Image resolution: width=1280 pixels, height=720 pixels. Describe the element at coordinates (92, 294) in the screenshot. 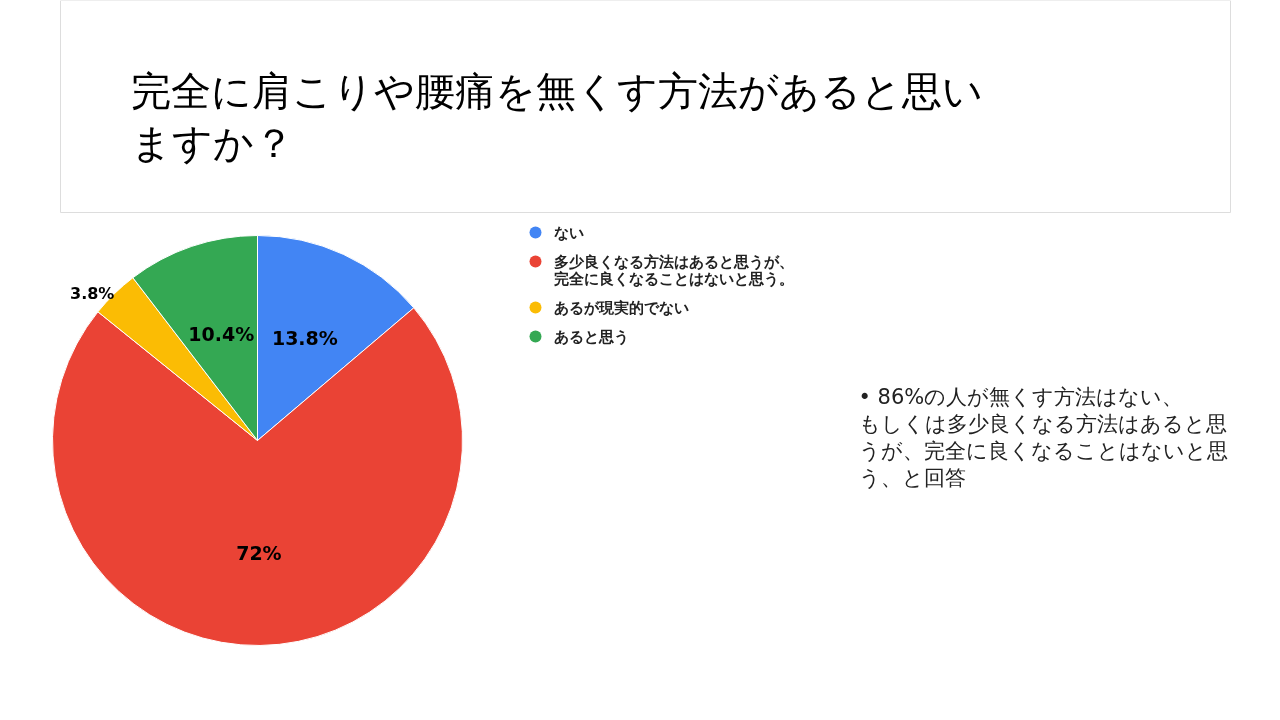

I see `data-label: 3.8%` at that location.